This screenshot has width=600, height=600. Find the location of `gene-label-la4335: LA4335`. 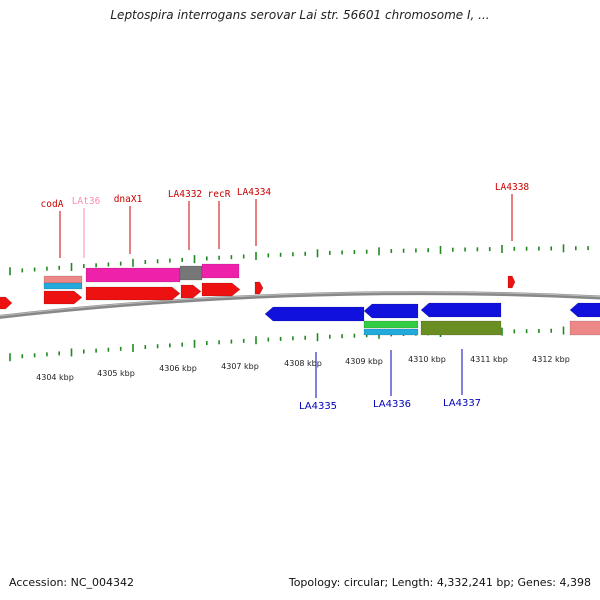

gene-label-la4335: LA4335 is located at coordinates (318, 406).